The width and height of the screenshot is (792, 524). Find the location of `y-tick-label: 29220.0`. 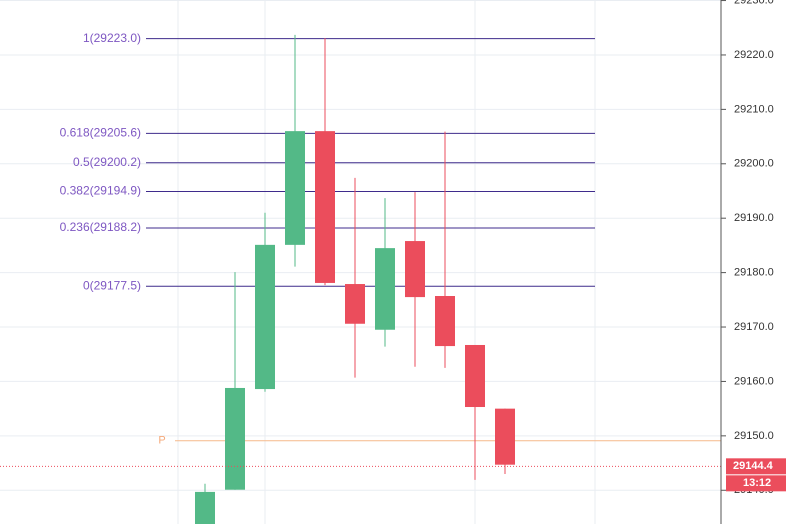

y-tick-label: 29220.0 is located at coordinates (754, 55).